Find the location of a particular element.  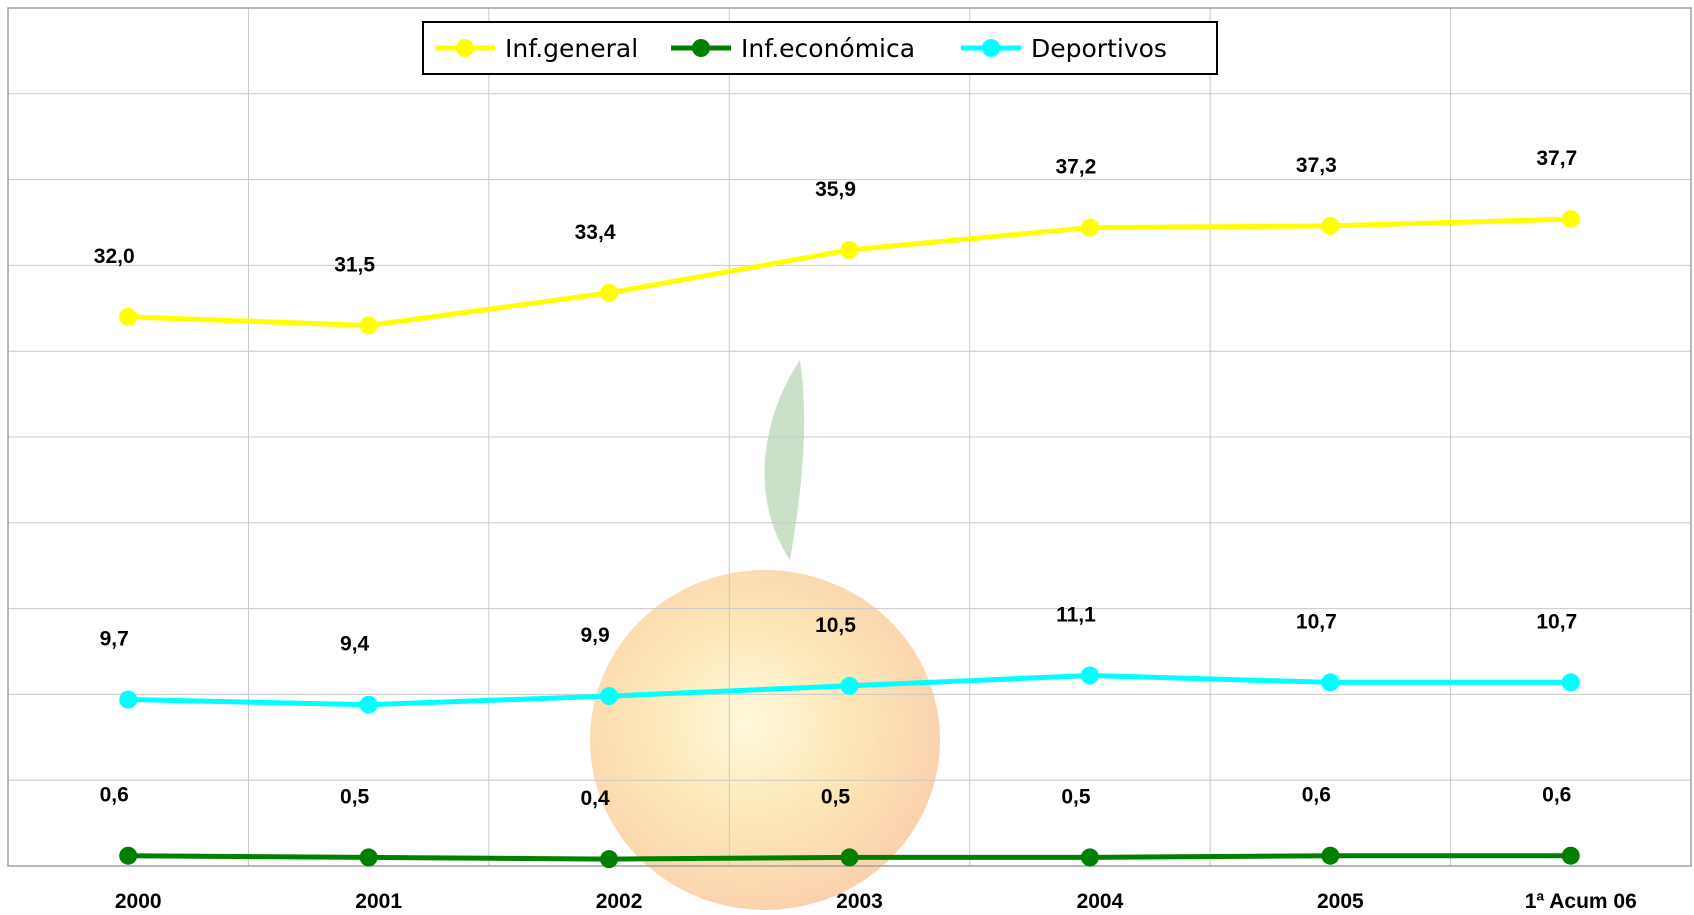

x-tick-label: 2002 is located at coordinates (619, 901).